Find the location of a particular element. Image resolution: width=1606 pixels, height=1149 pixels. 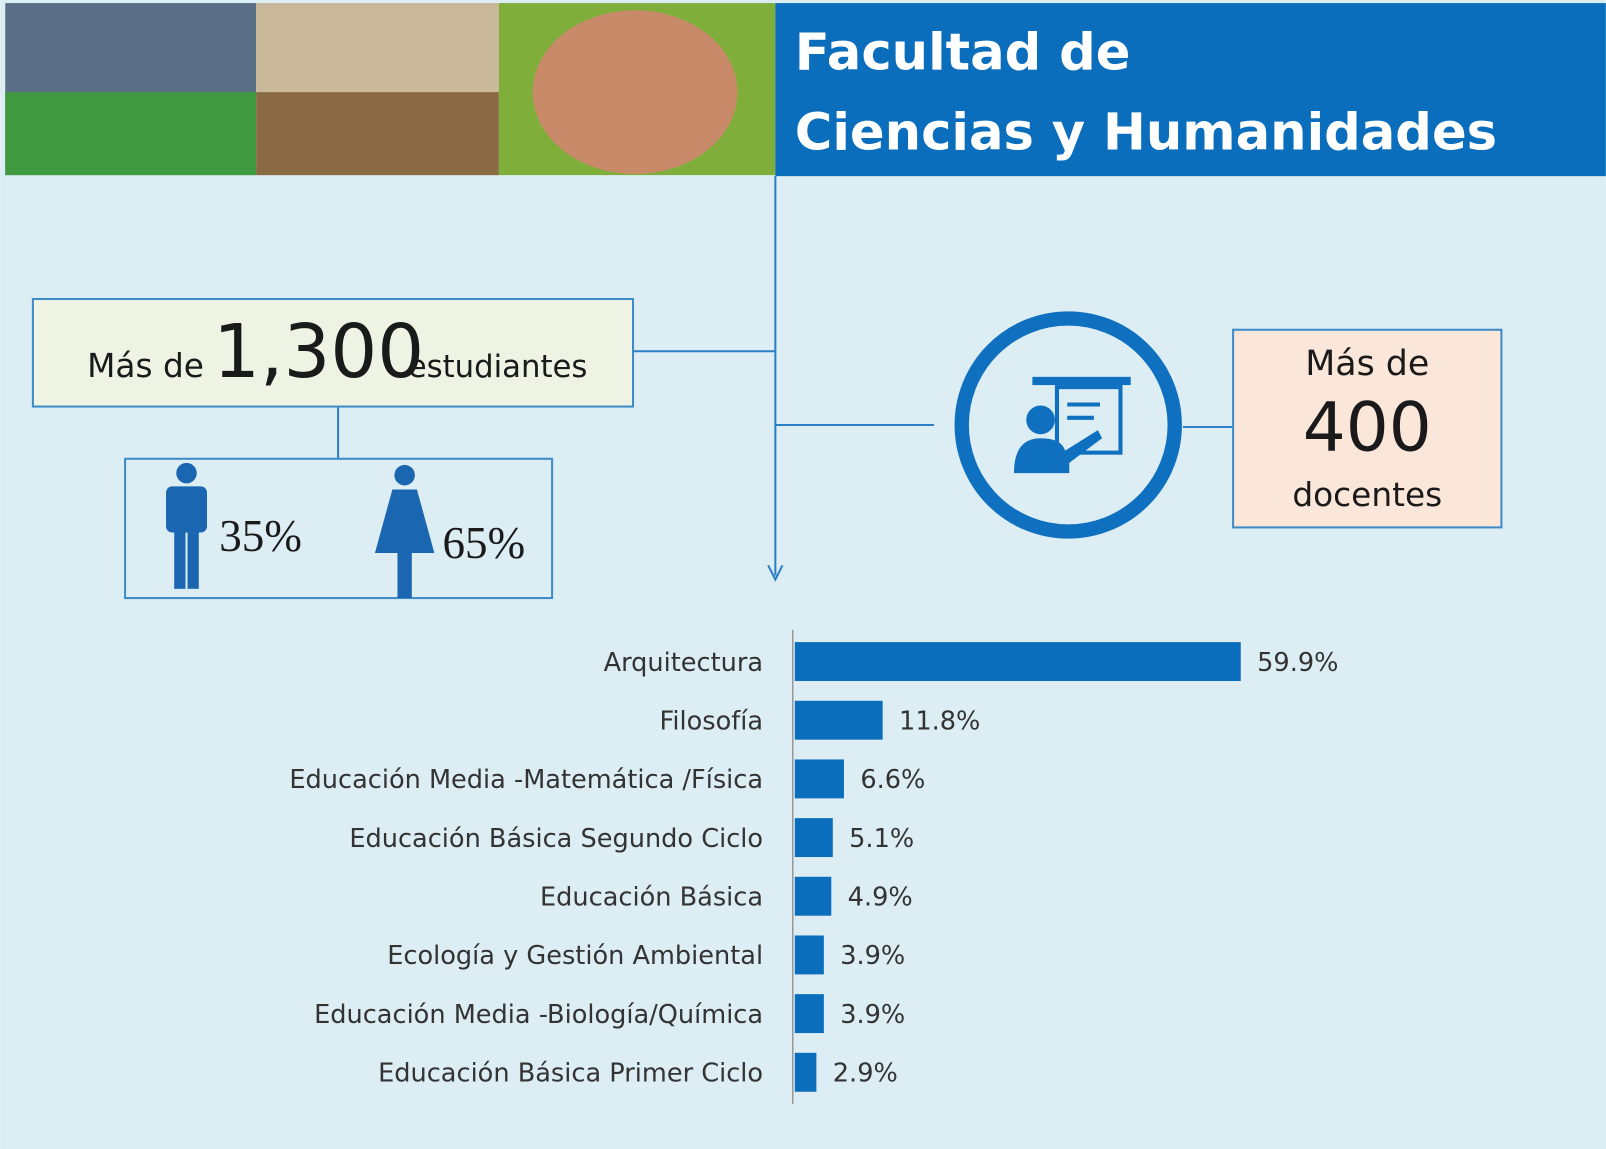

teacher-circle is located at coordinates (1068, 425).